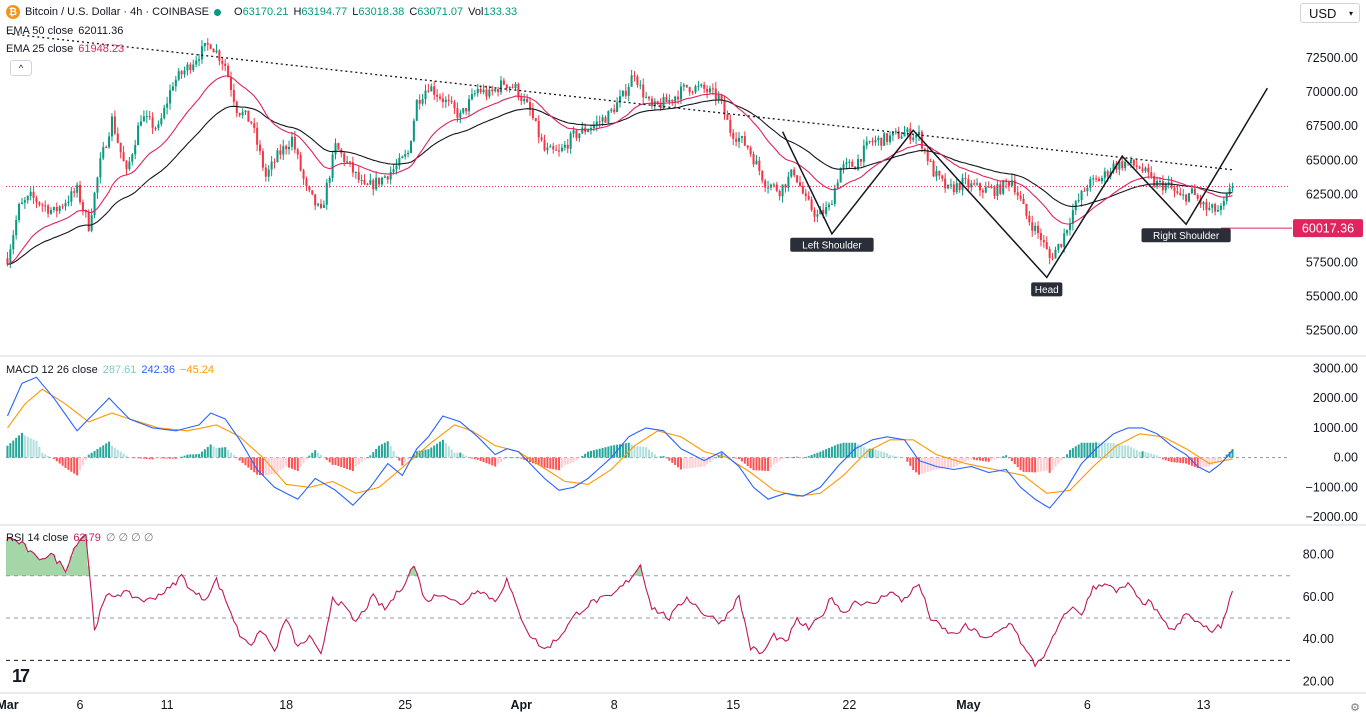 Image resolution: width=1366 pixels, height=717 pixels. What do you see at coordinates (21, 68) in the screenshot?
I see `collapse-legend-button: ^` at bounding box center [21, 68].